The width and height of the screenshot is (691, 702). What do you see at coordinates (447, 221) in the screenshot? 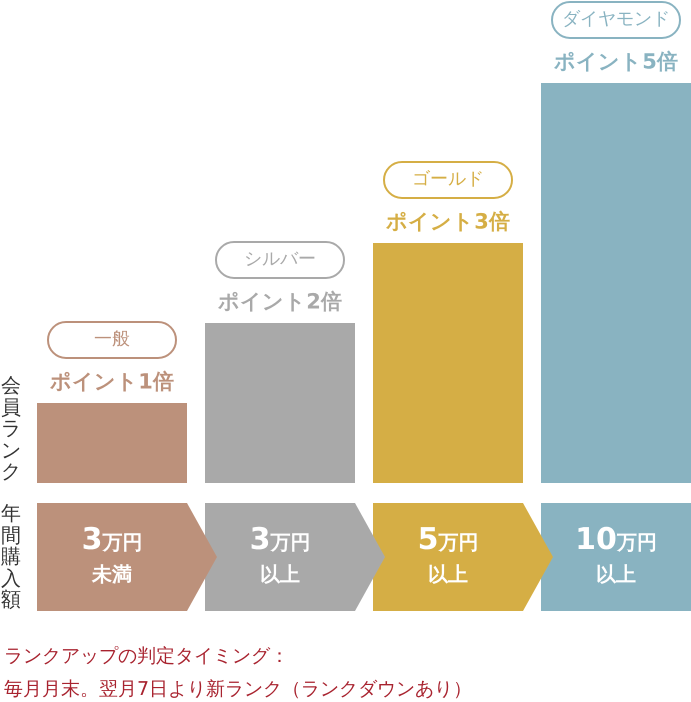
I see `data-label: ポイント3倍` at bounding box center [447, 221].